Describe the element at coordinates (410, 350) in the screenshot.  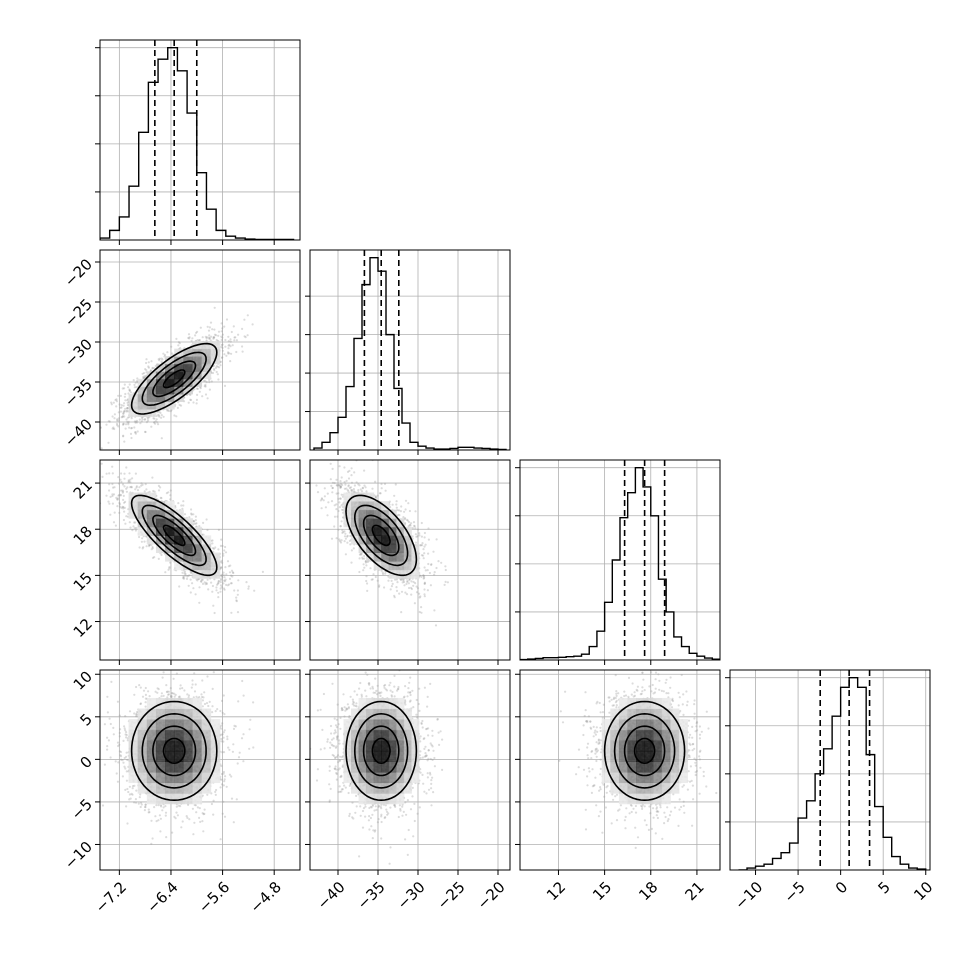
I see `panel-frame` at that location.